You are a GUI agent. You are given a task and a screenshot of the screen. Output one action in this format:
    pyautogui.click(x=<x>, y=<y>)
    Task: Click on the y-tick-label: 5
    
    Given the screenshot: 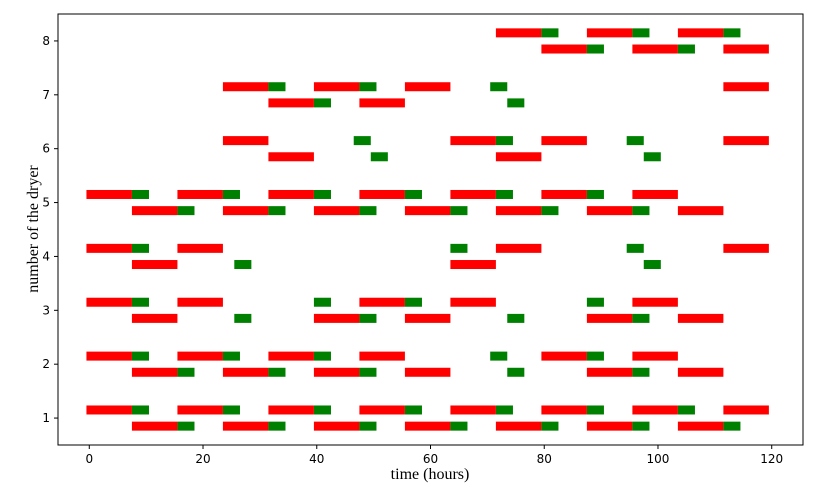 What is the action you would take?
    pyautogui.click(x=46, y=203)
    